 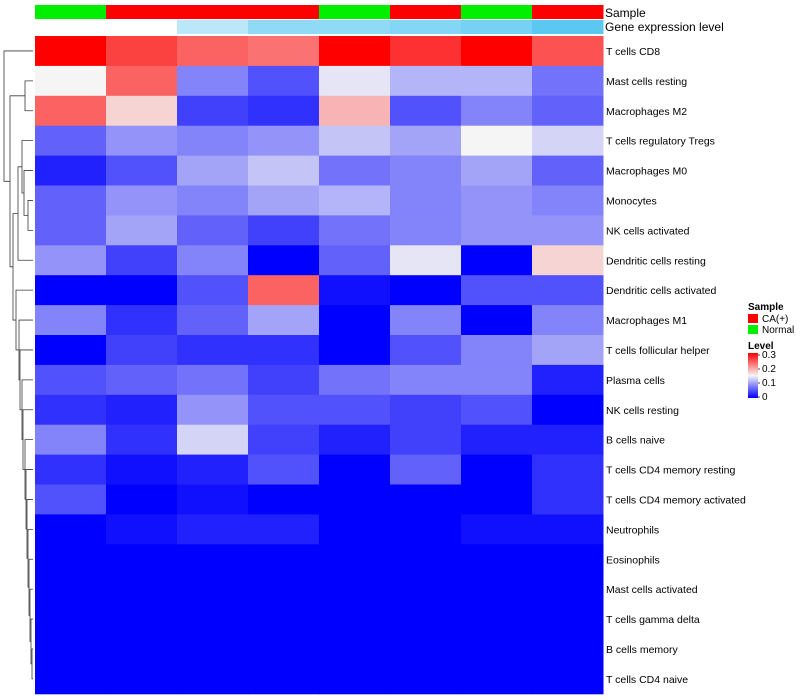 I want to click on row-label: Plasma cells, so click(x=635, y=381).